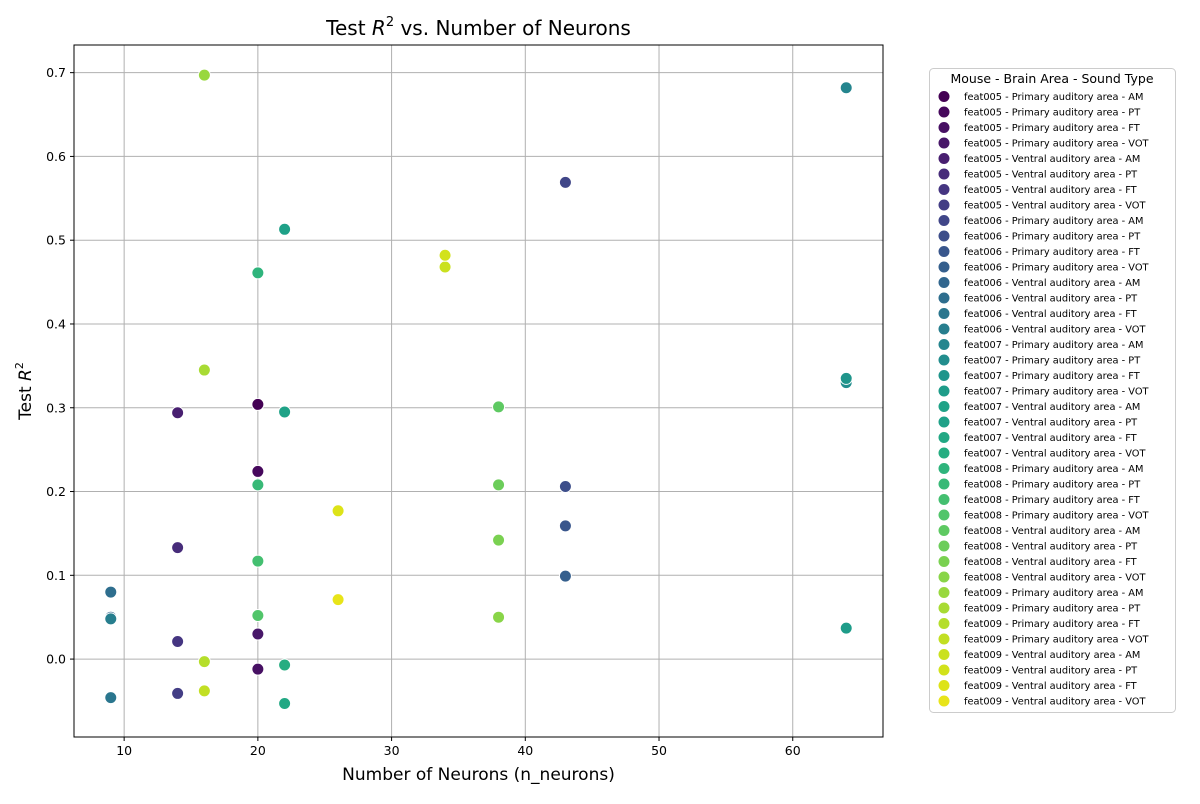  I want to click on legend-entry: feat007 - Ventral auditory area - VOT, so click(1041, 453).